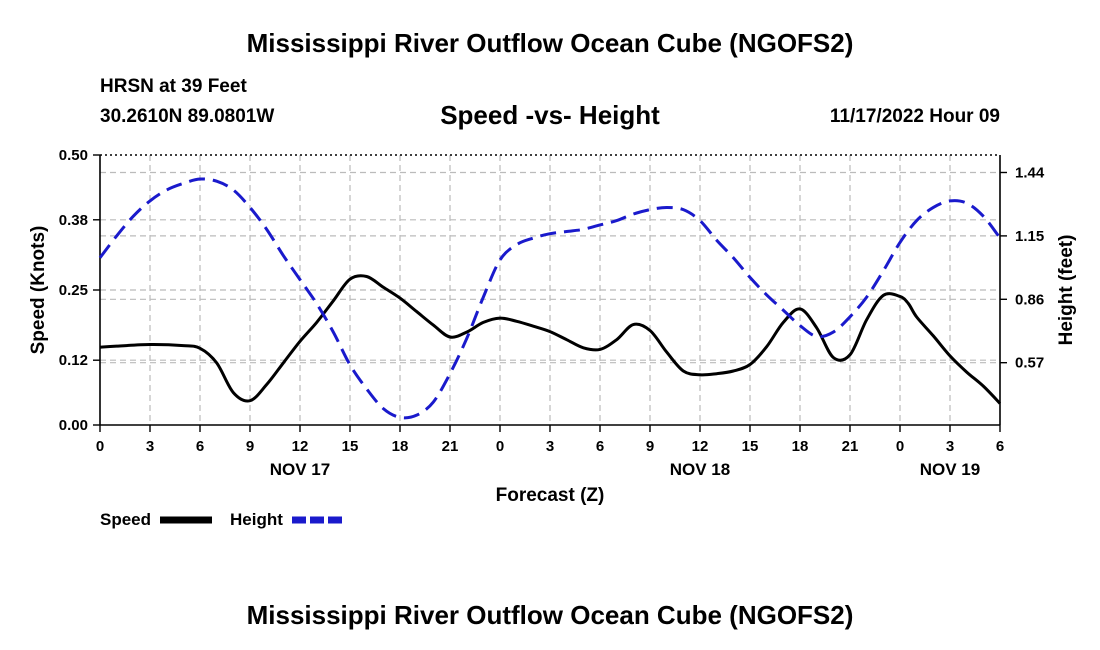 This screenshot has width=1100, height=650. What do you see at coordinates (550, 495) in the screenshot?
I see `x-axis-title: Forecast (Z)` at bounding box center [550, 495].